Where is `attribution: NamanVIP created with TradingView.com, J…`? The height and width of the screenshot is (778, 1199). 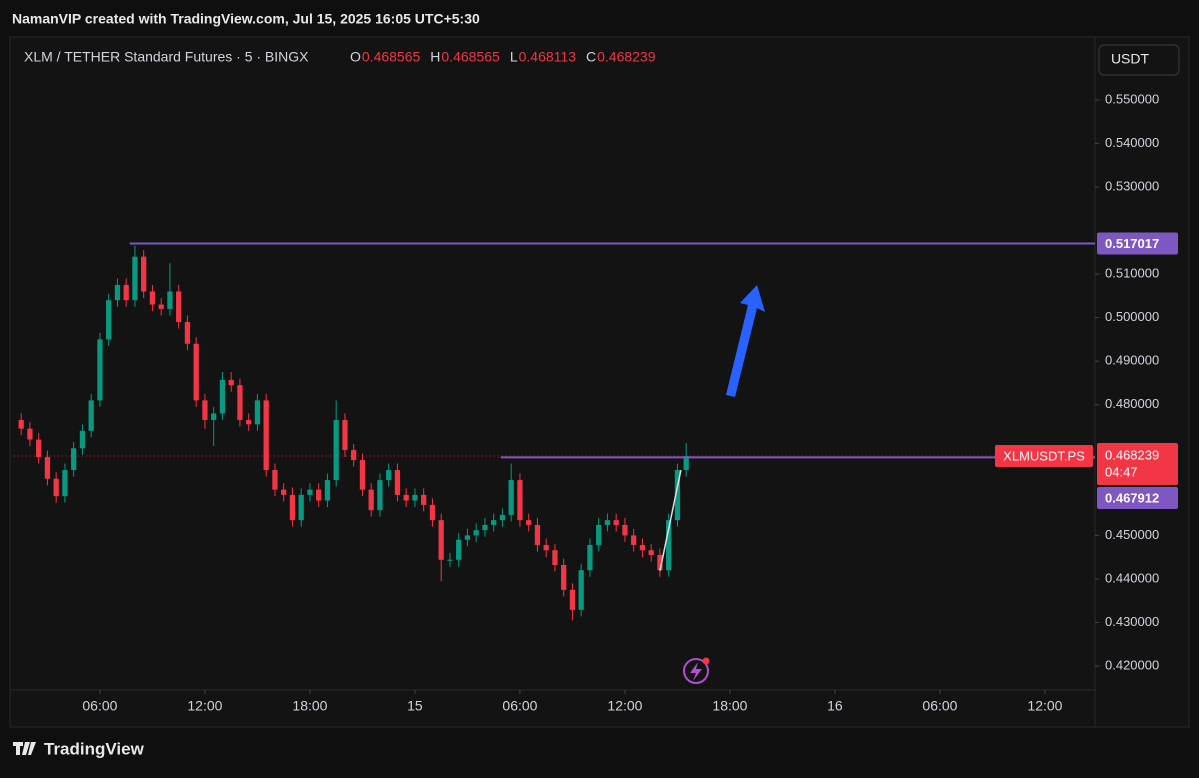
attribution: NamanVIP created with TradingView.com, J… is located at coordinates (246, 19).